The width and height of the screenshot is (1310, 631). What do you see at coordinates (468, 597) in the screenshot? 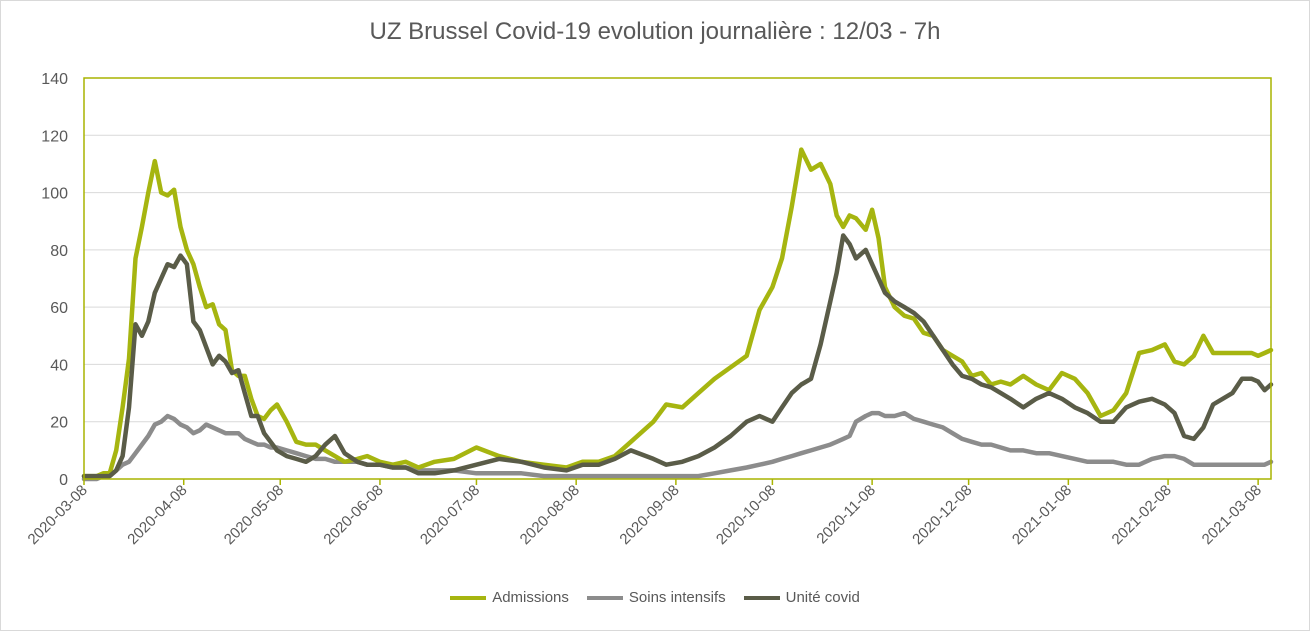
I see `legend-swatch-admissions` at bounding box center [468, 597].